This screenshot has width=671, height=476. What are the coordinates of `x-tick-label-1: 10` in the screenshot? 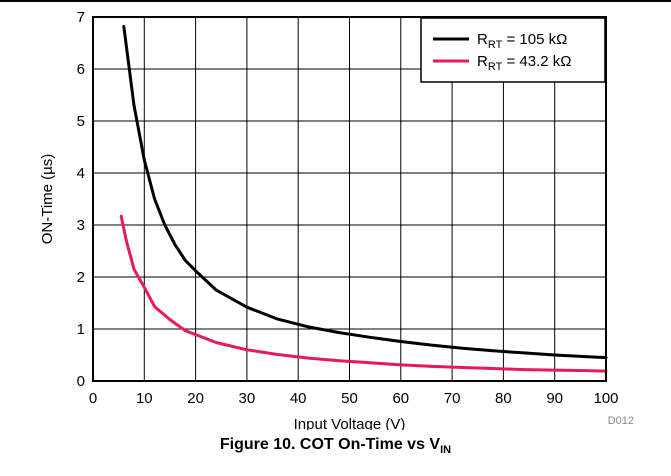 It's located at (144, 398).